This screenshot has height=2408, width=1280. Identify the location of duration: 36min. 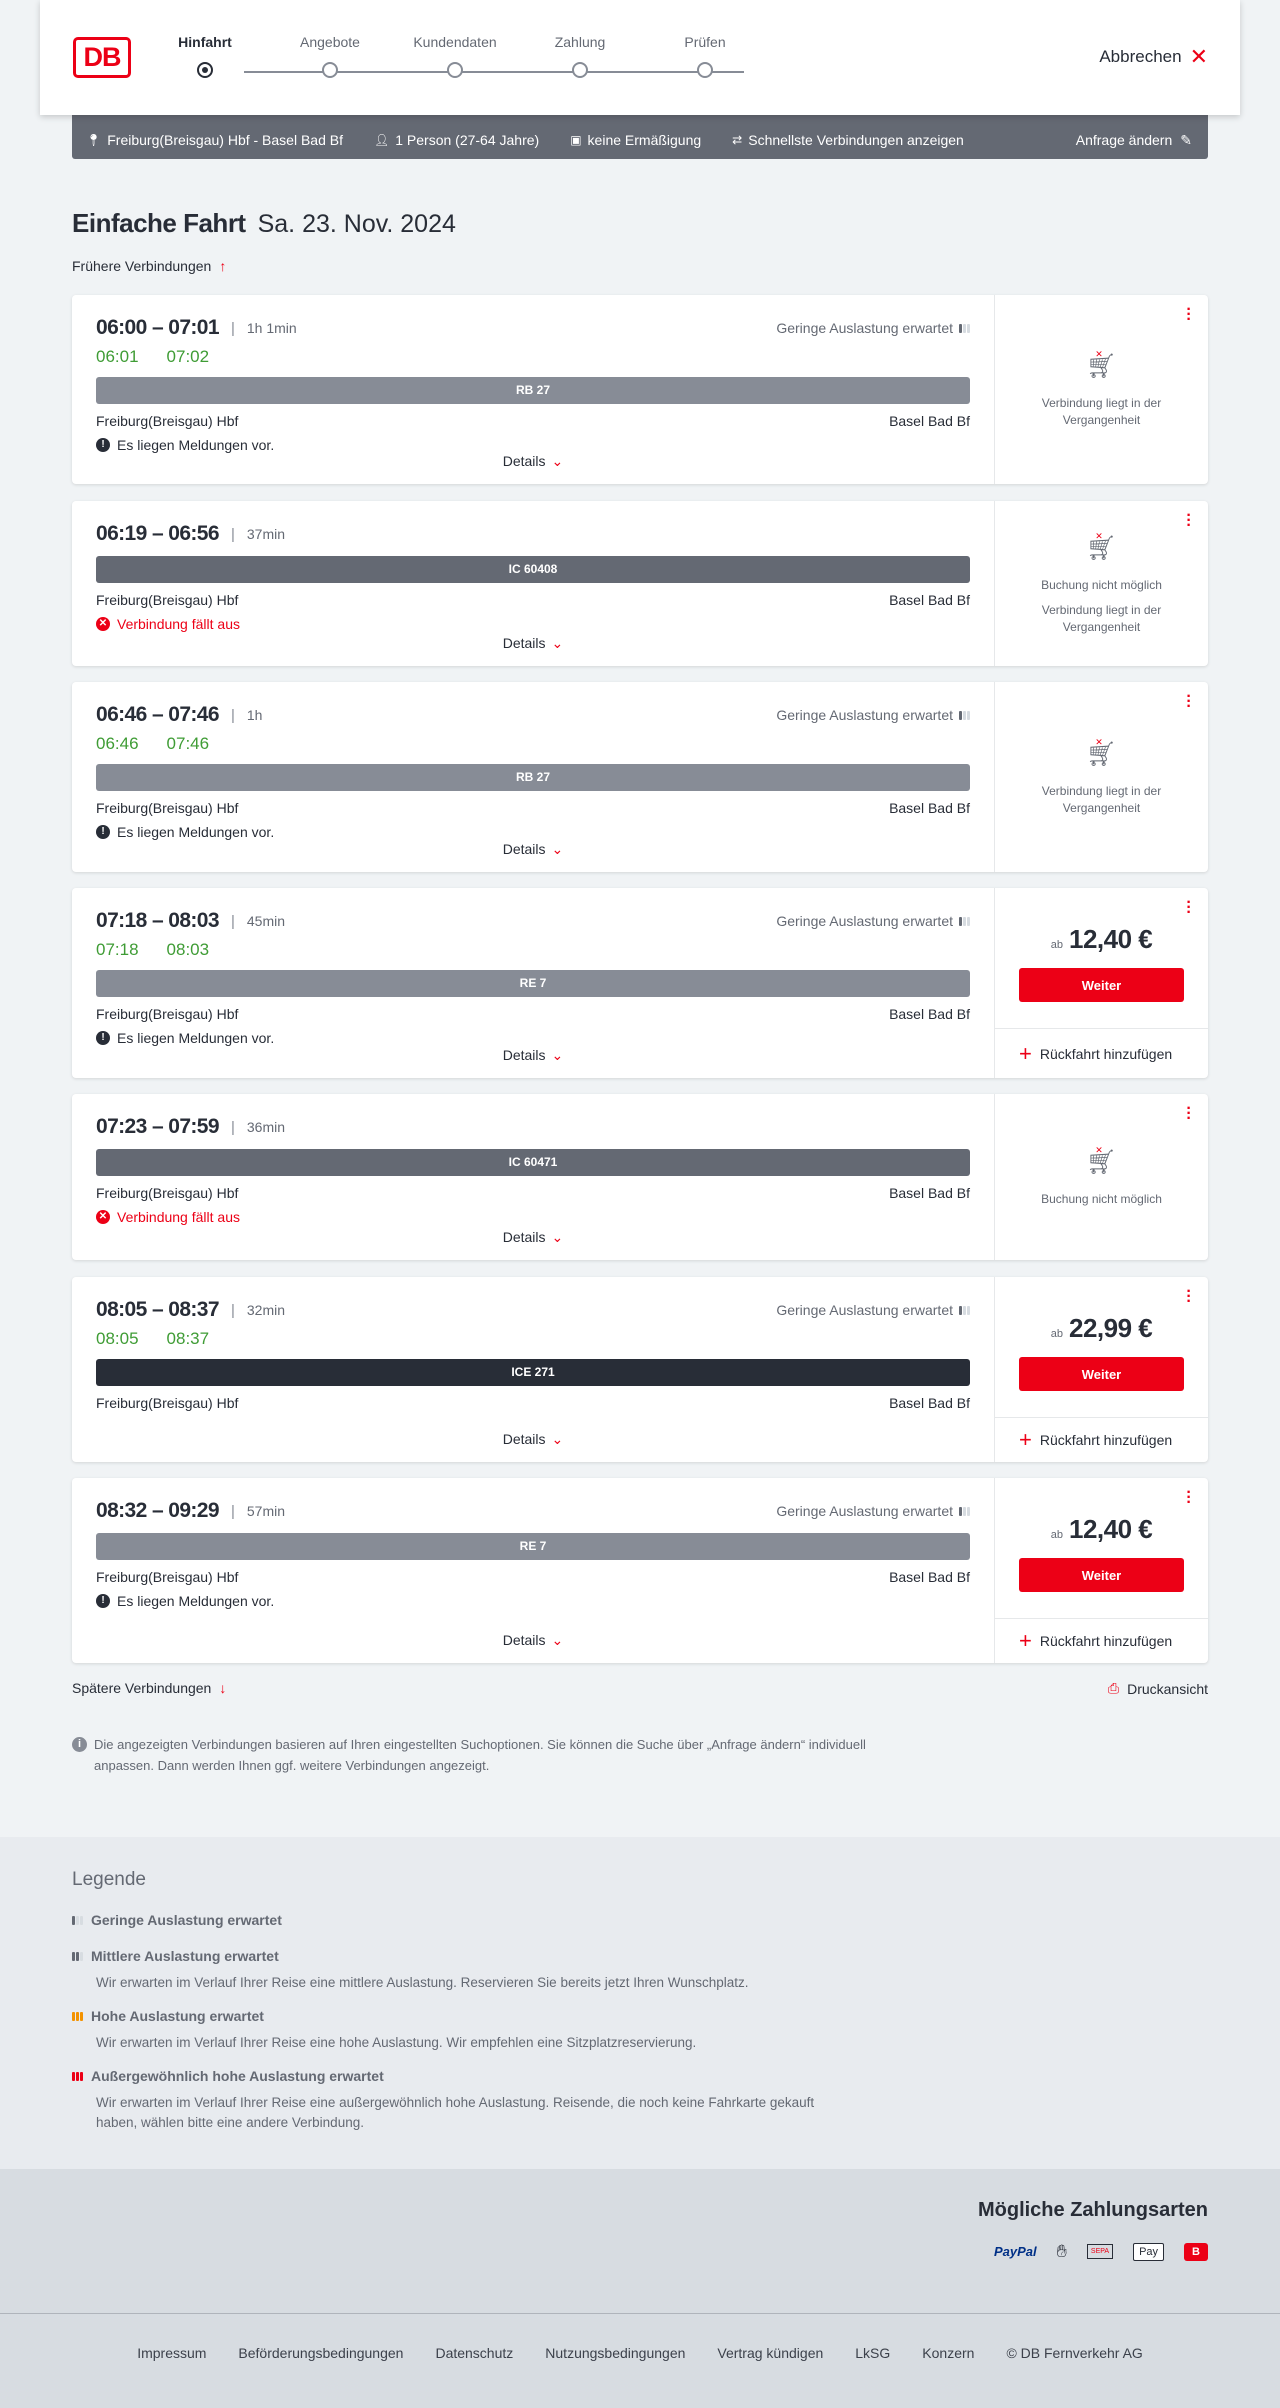
(266, 1127).